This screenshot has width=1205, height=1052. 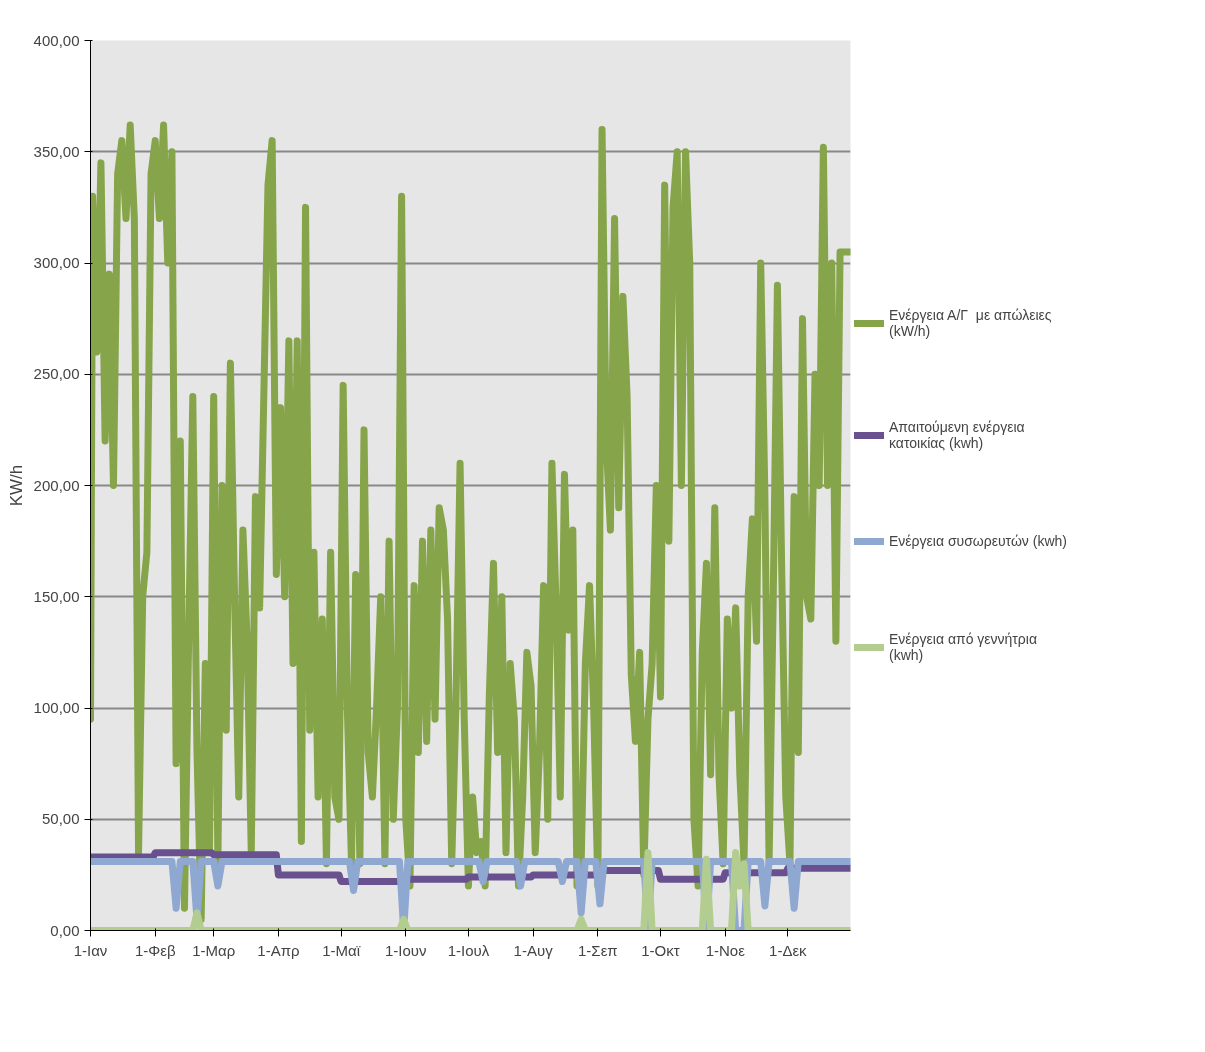 I want to click on y-tick-label: 0,00, so click(x=65, y=930).